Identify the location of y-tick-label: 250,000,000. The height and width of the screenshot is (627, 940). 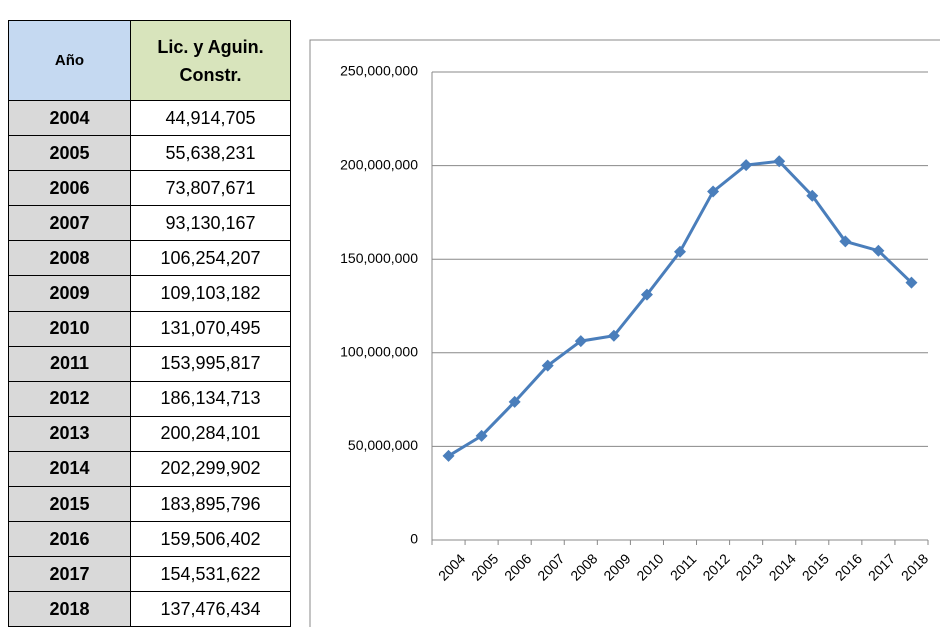
(379, 71).